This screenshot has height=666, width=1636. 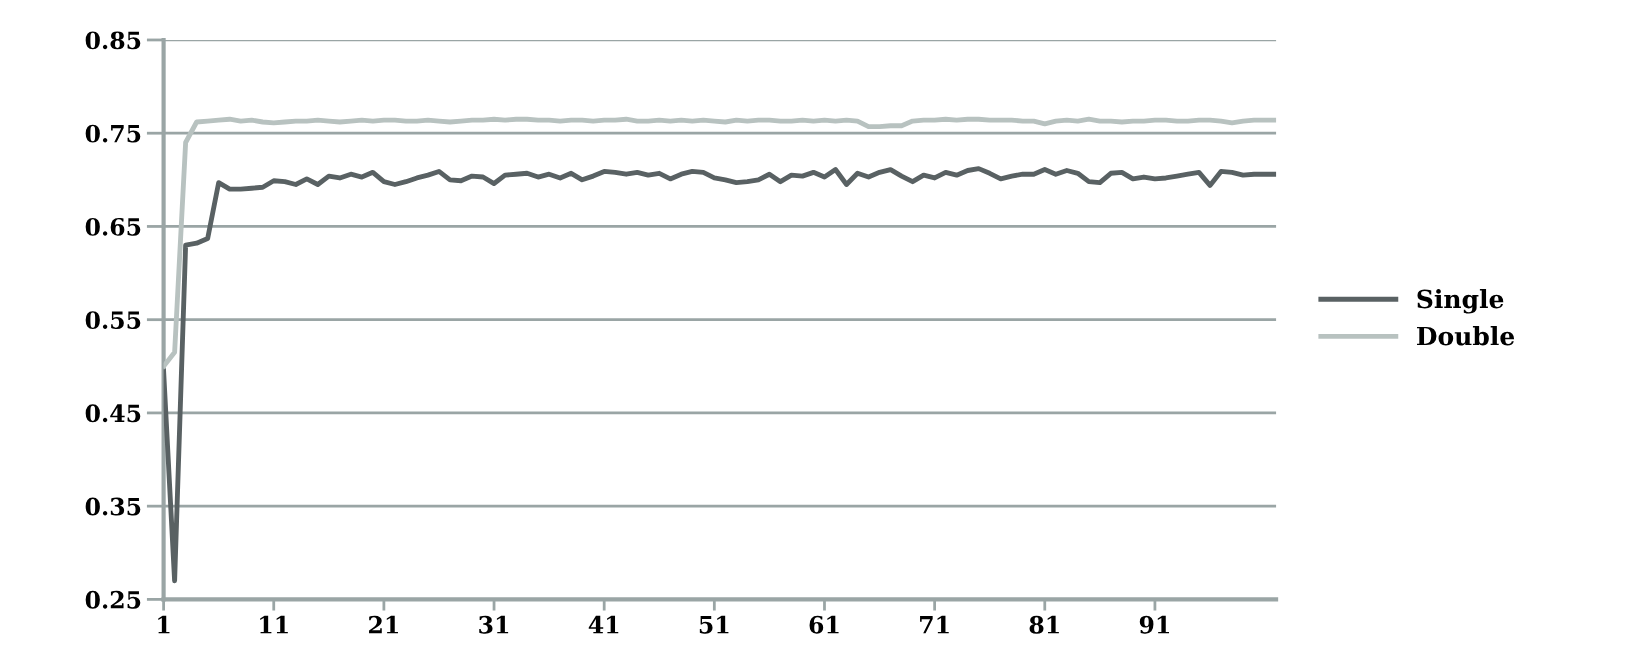 I want to click on y-tick-label: 0.55, so click(x=113, y=320).